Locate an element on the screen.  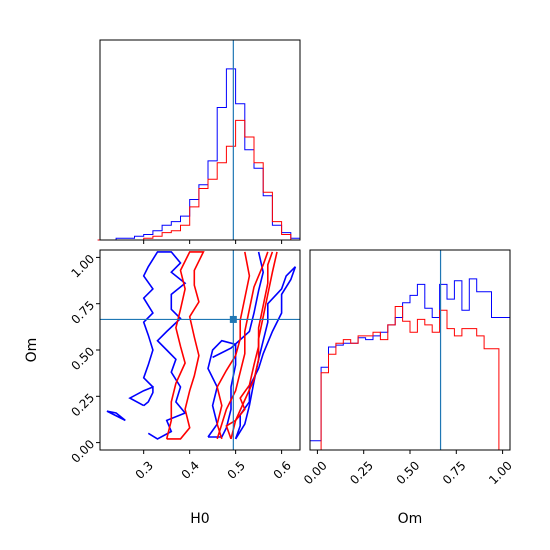
joint-xtick-label-2: 0.5 is located at coordinates (236, 469).